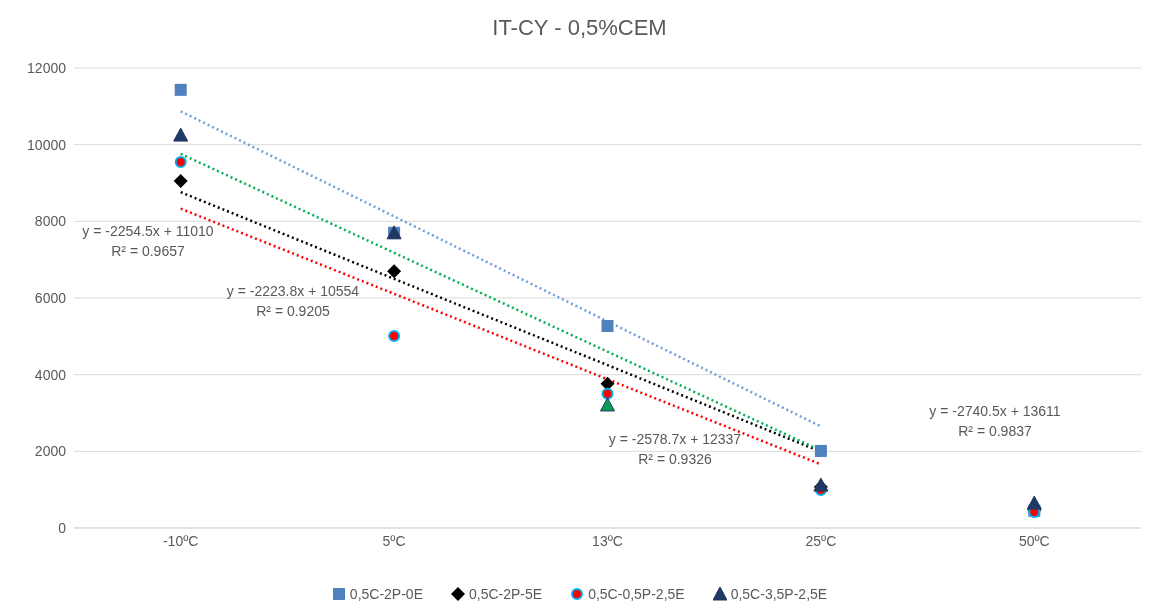 The width and height of the screenshot is (1159, 610). I want to click on x-tick-label: 13ºC, so click(607, 540).